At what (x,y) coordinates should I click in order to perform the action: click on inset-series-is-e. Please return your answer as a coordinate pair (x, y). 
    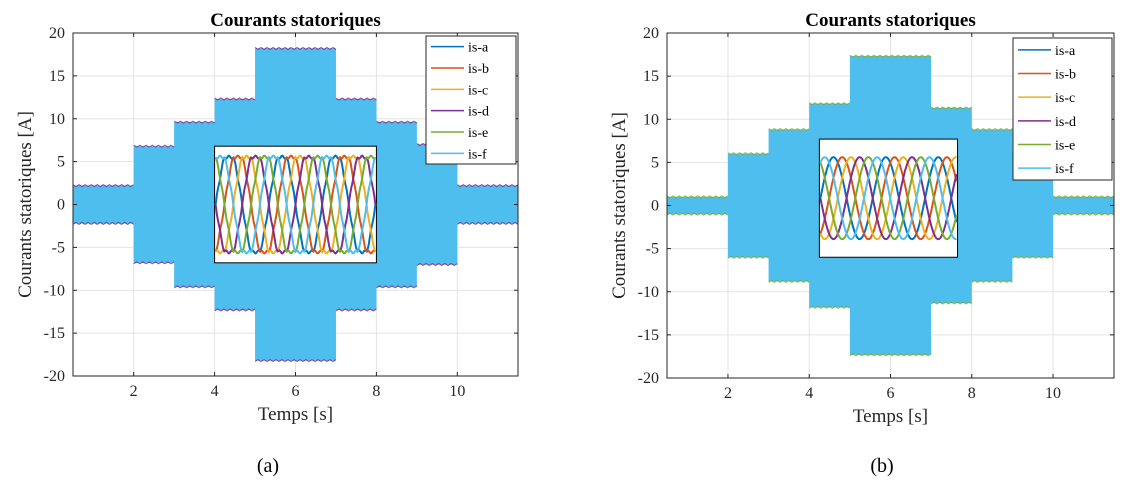
    Looking at the image, I should click on (888, 198).